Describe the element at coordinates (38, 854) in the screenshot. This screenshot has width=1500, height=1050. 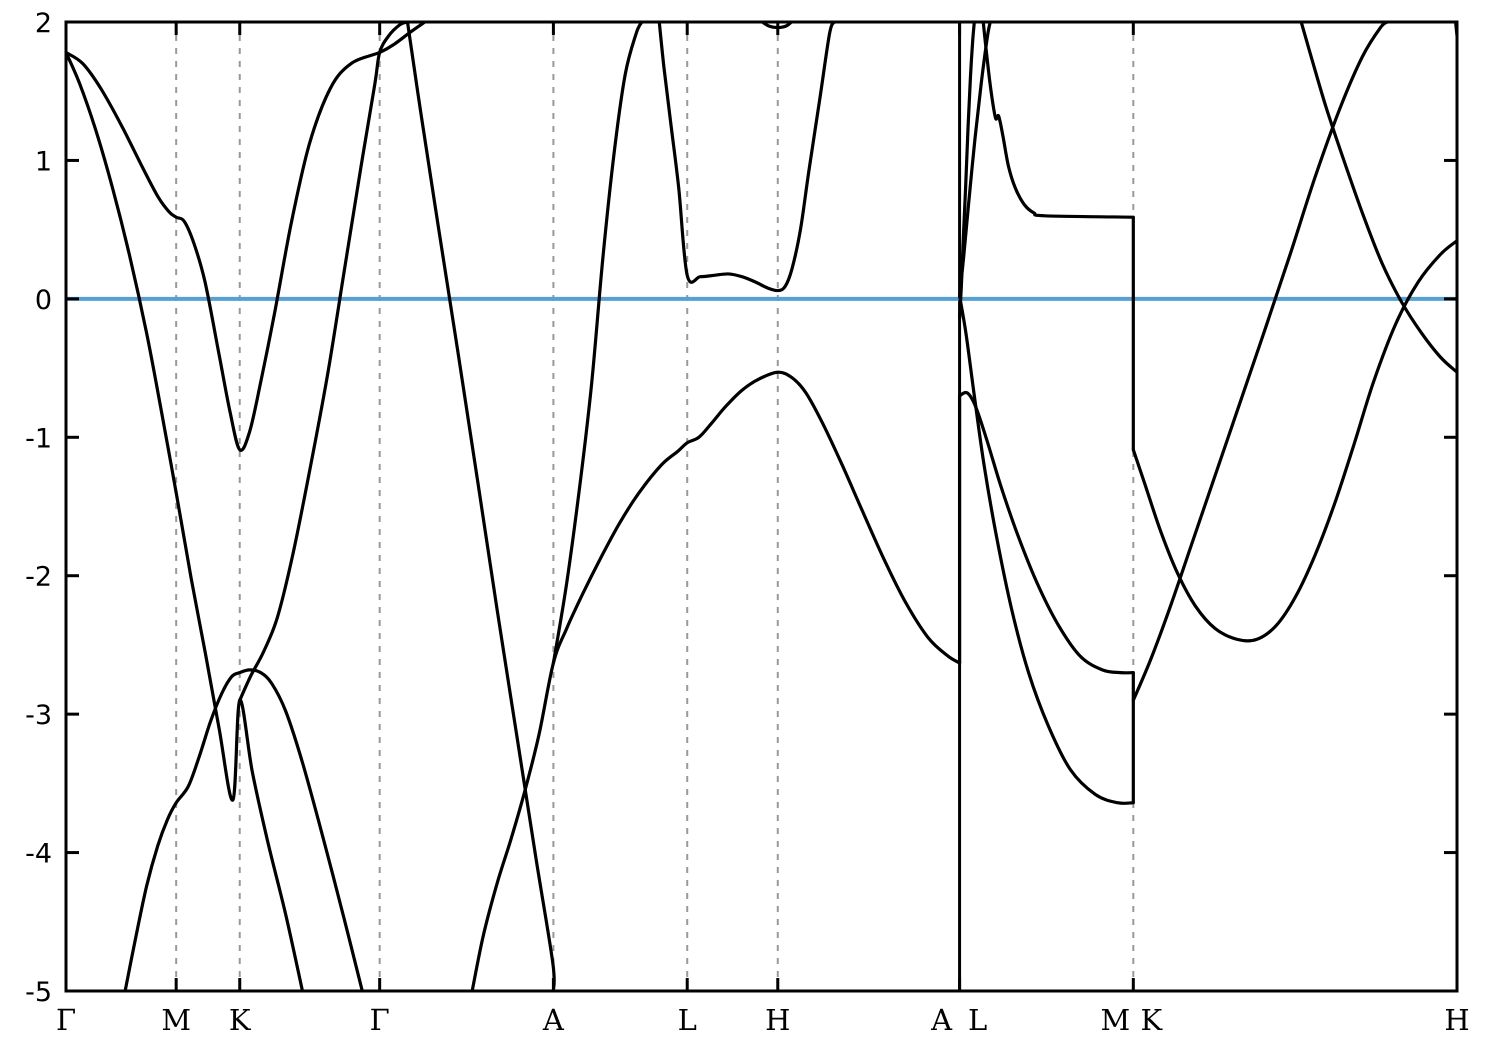
I see `y-axis-tick-label: -4` at that location.